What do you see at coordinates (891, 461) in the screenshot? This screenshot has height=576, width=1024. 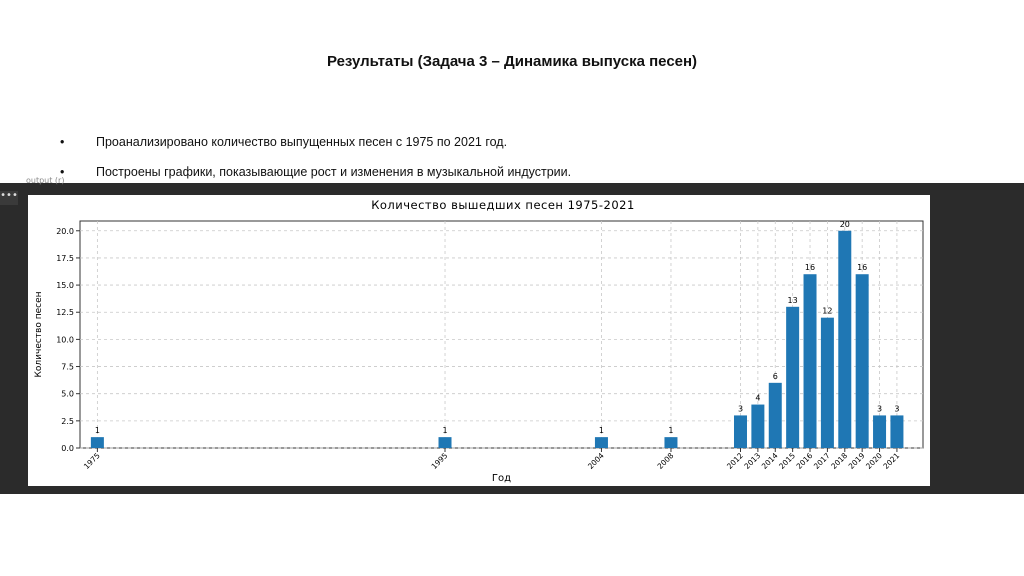 I see `x-tick-label: 2021` at bounding box center [891, 461].